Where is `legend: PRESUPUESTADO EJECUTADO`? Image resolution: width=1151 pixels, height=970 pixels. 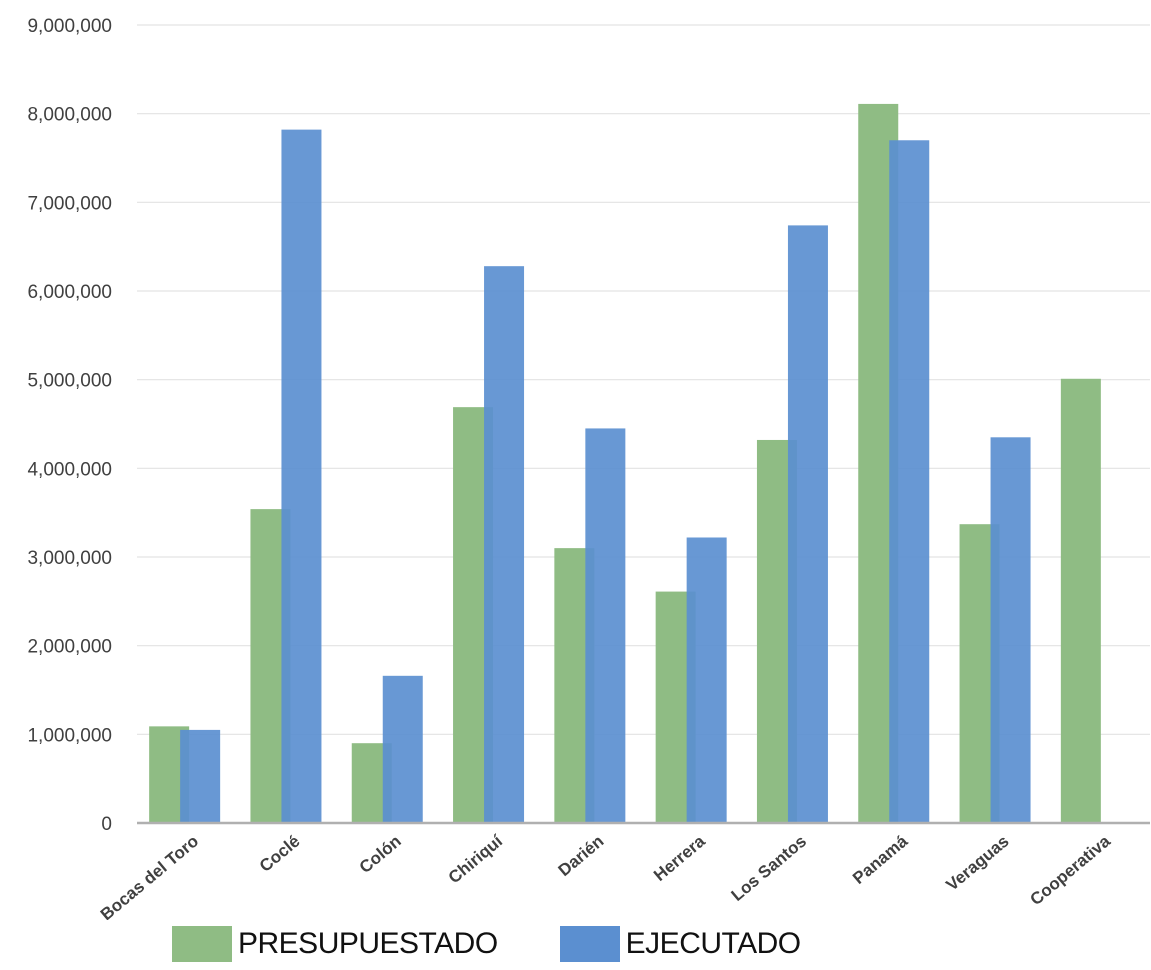
legend: PRESUPUESTADO EJECUTADO is located at coordinates (517, 944).